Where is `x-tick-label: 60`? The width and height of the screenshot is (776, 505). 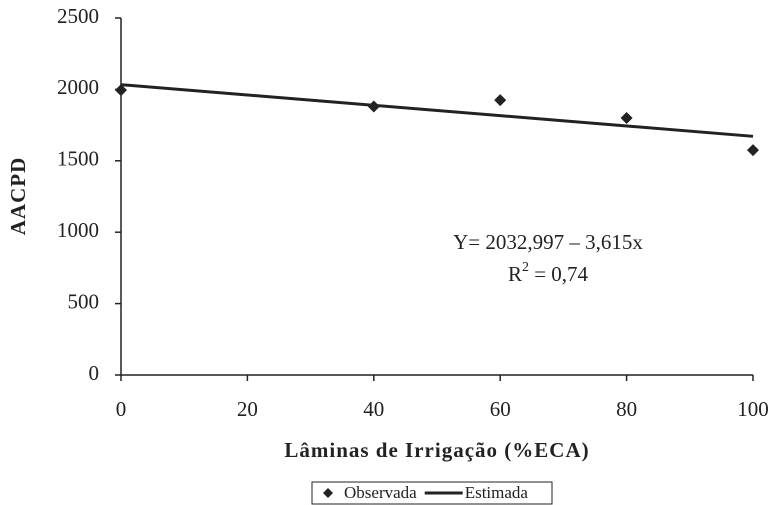
x-tick-label: 60 is located at coordinates (500, 409).